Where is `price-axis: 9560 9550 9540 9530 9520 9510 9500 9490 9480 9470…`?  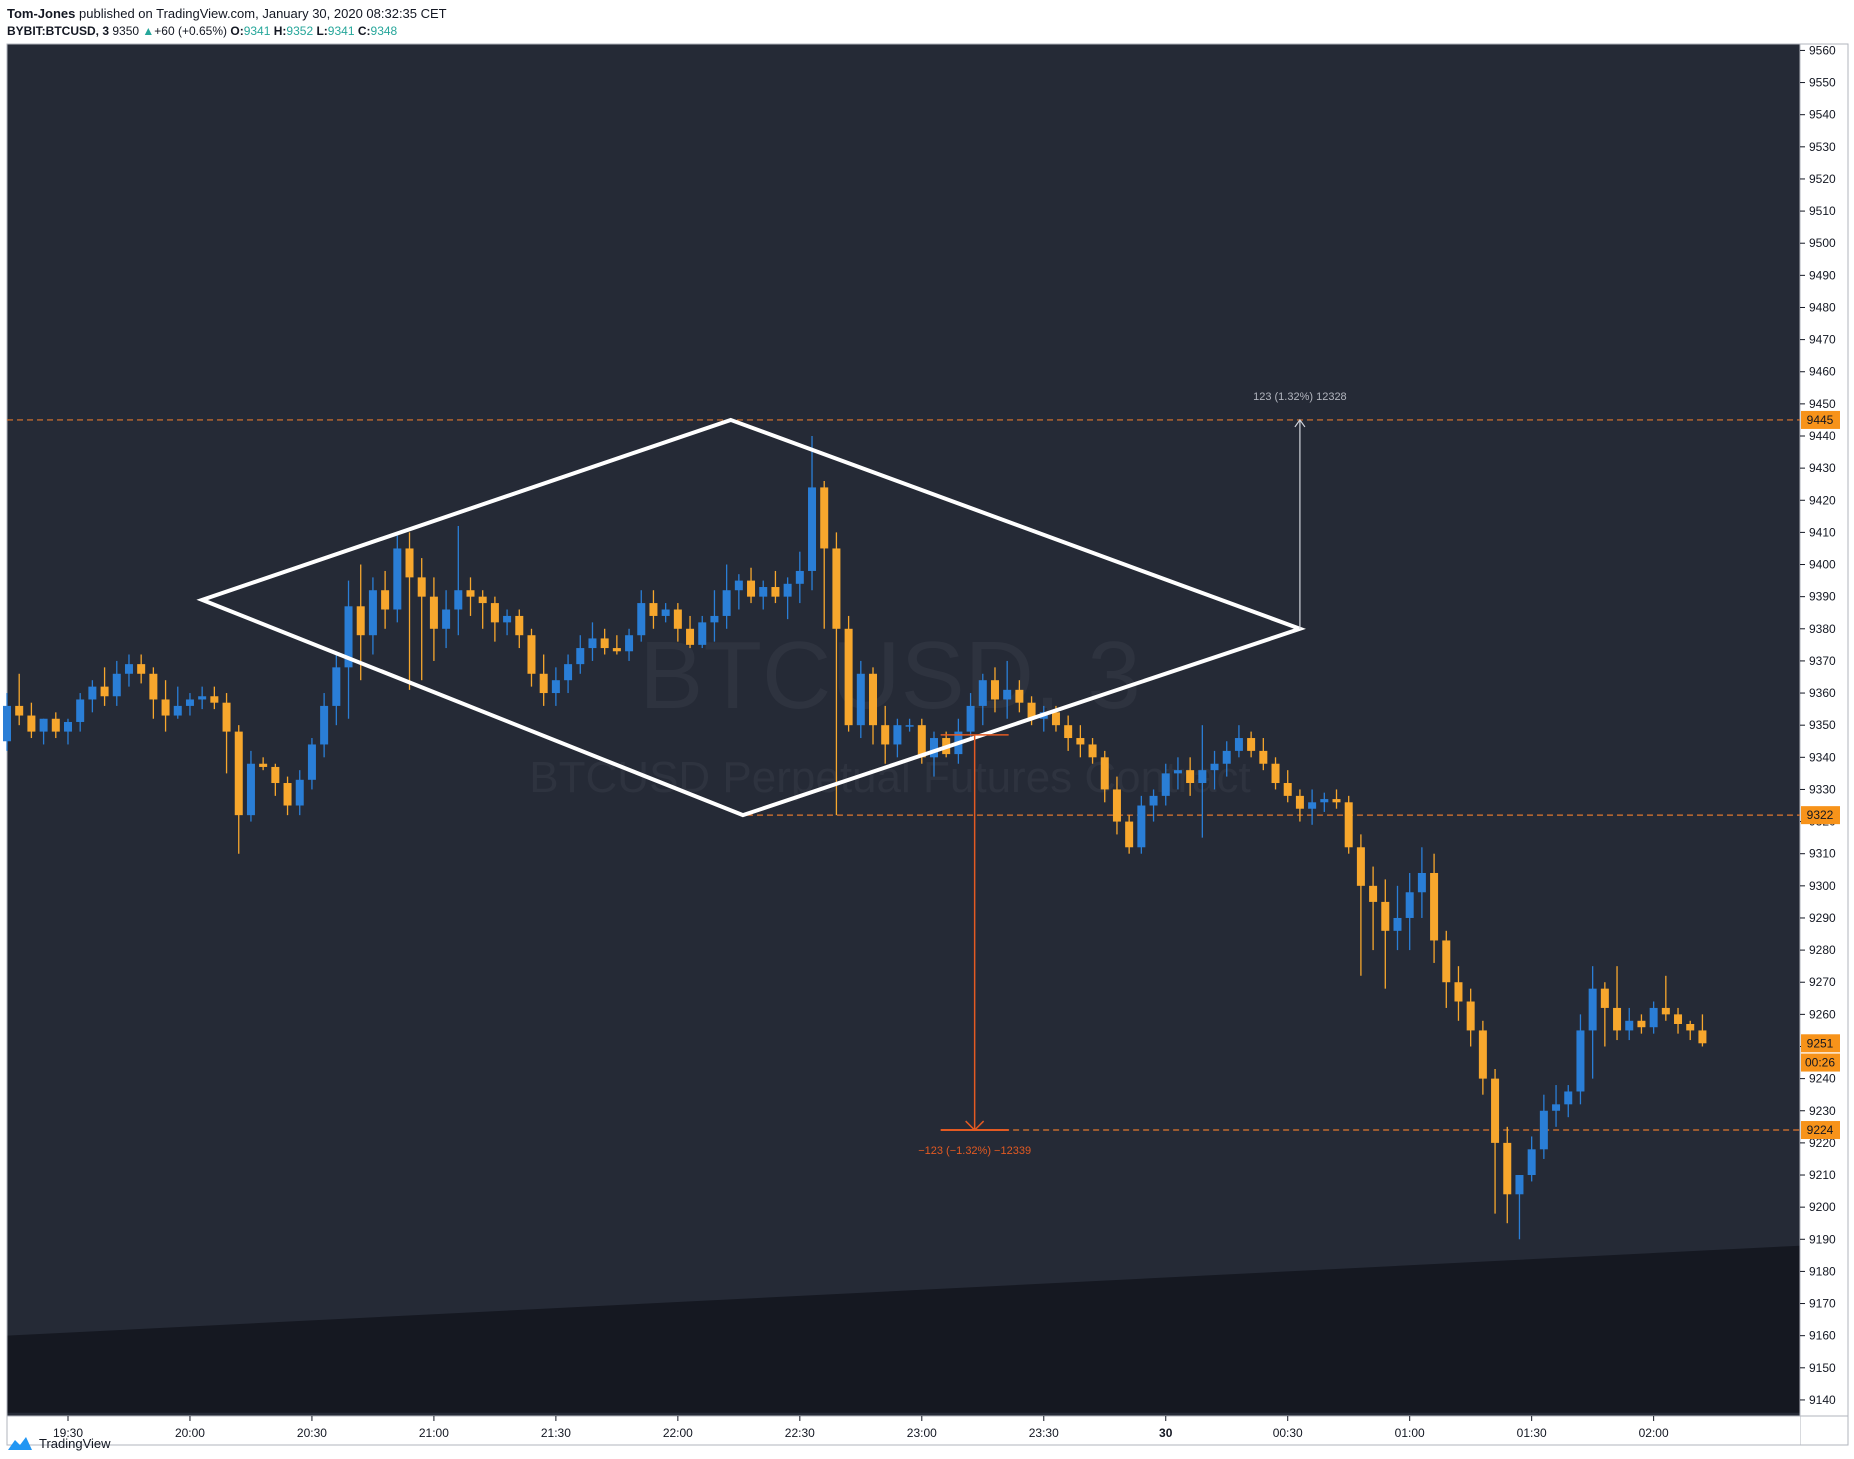 price-axis: 9560 9550 9540 9530 9520 9510 9500 9490 9480 9470… is located at coordinates (1820, 725).